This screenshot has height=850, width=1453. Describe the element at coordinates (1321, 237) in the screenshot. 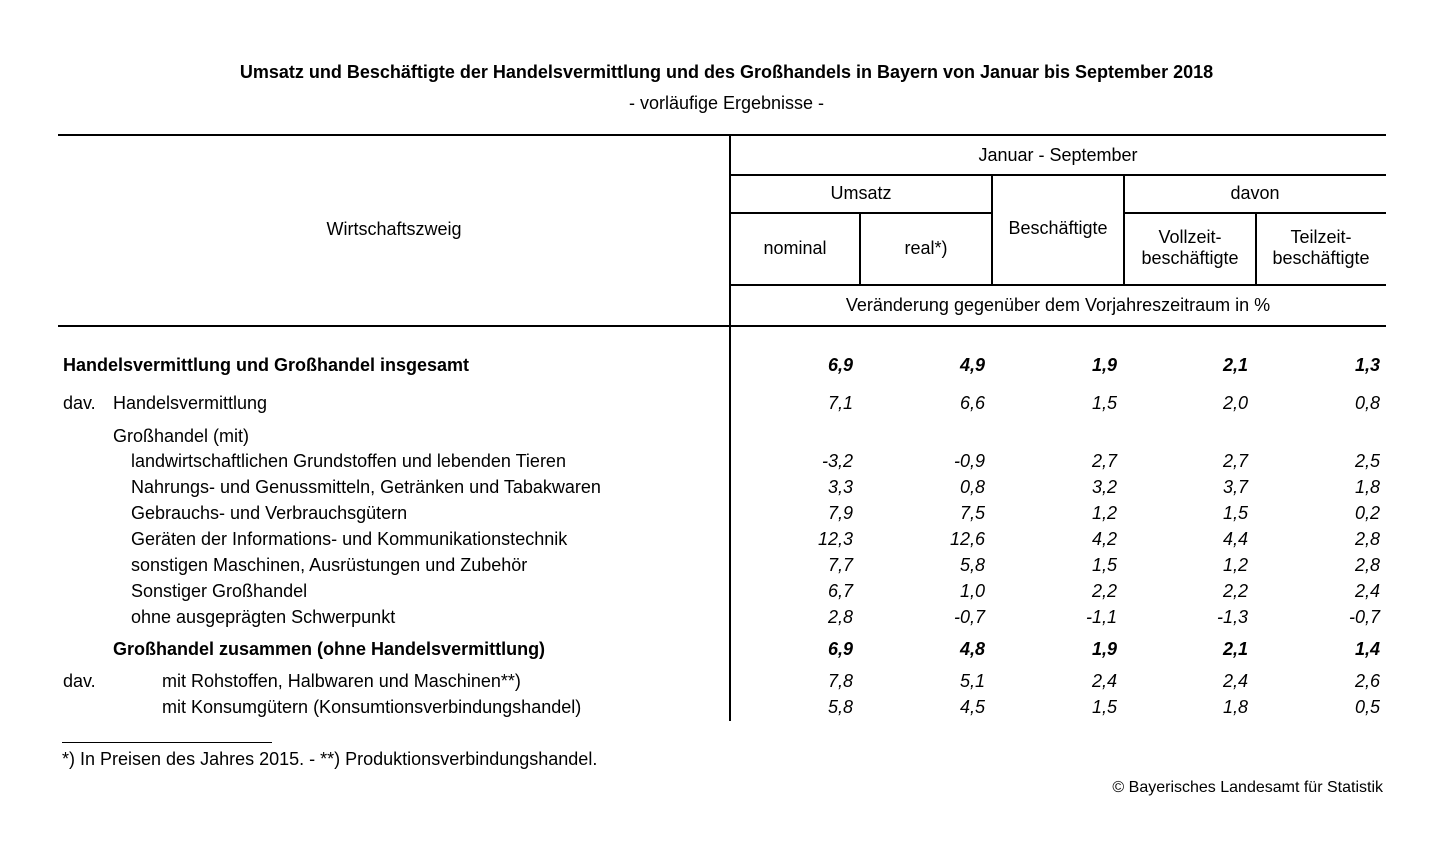

I see `header-teilzeit-line1: Teilzeit-` at that location.